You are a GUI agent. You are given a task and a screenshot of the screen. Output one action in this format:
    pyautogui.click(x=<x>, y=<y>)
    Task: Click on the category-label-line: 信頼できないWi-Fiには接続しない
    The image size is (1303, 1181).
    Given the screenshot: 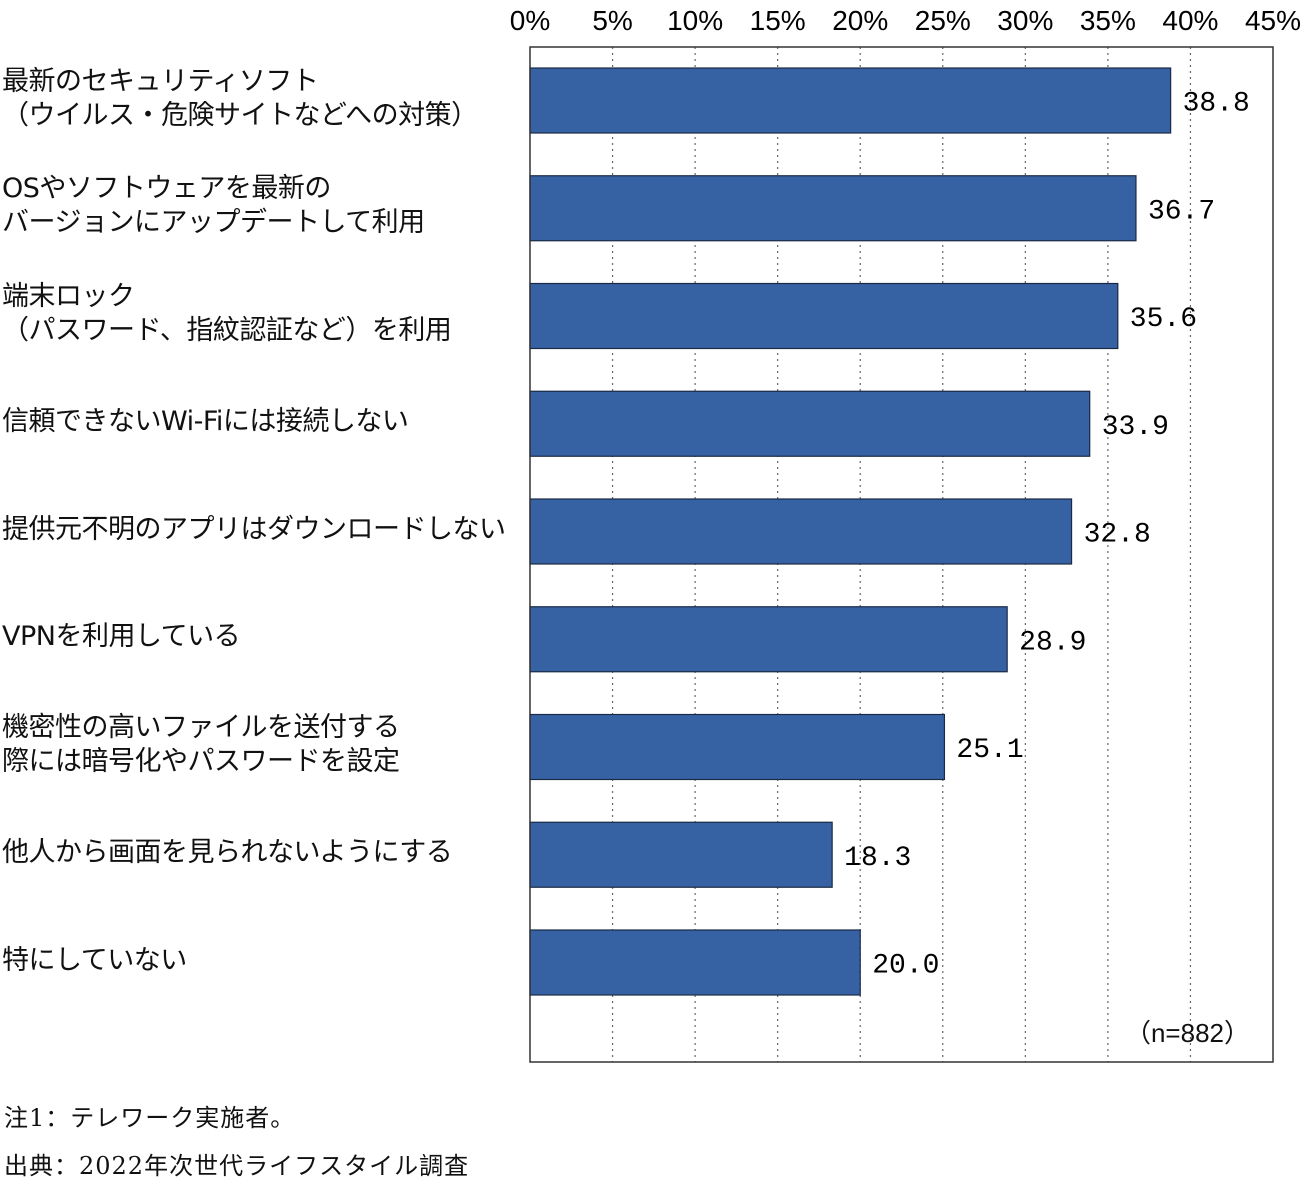 What is the action you would take?
    pyautogui.click(x=205, y=421)
    